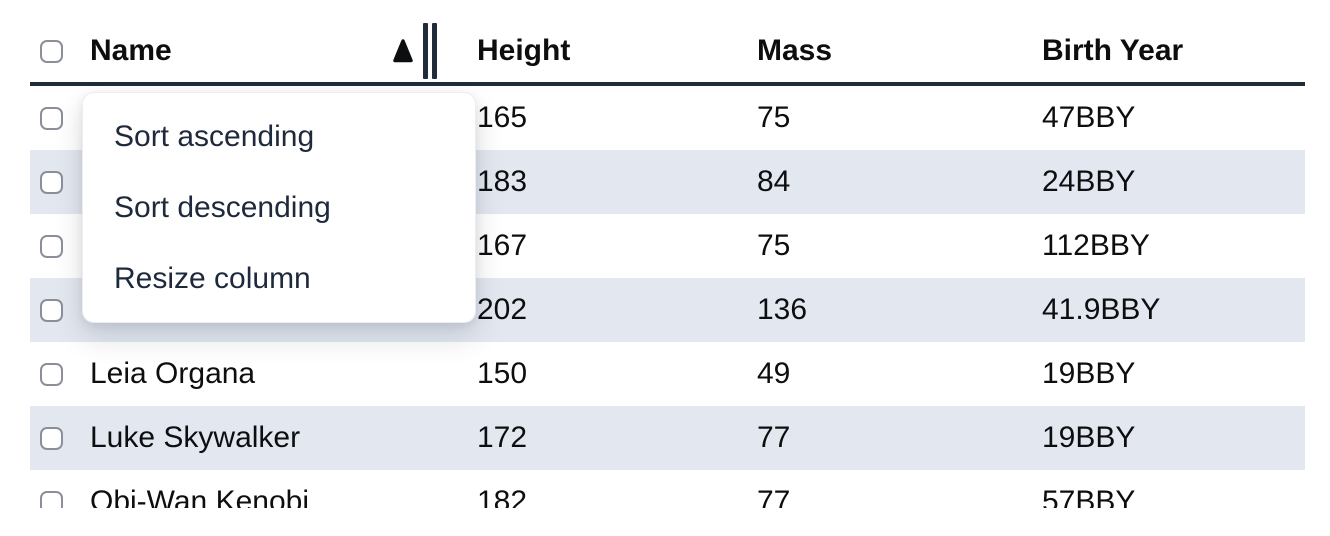 The image size is (1330, 536). Describe the element at coordinates (403, 50) in the screenshot. I see `sort-ascending-icon` at that location.